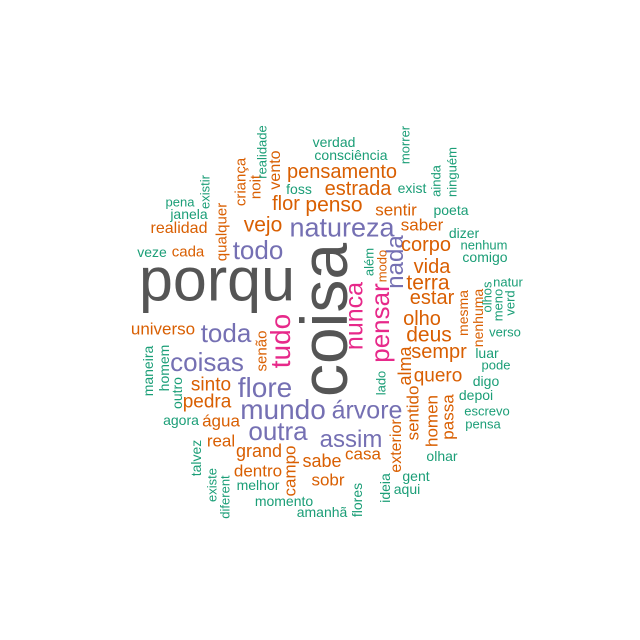 The image size is (640, 640). Describe the element at coordinates (222, 232) in the screenshot. I see `word-cloud-word: qualquer` at that location.